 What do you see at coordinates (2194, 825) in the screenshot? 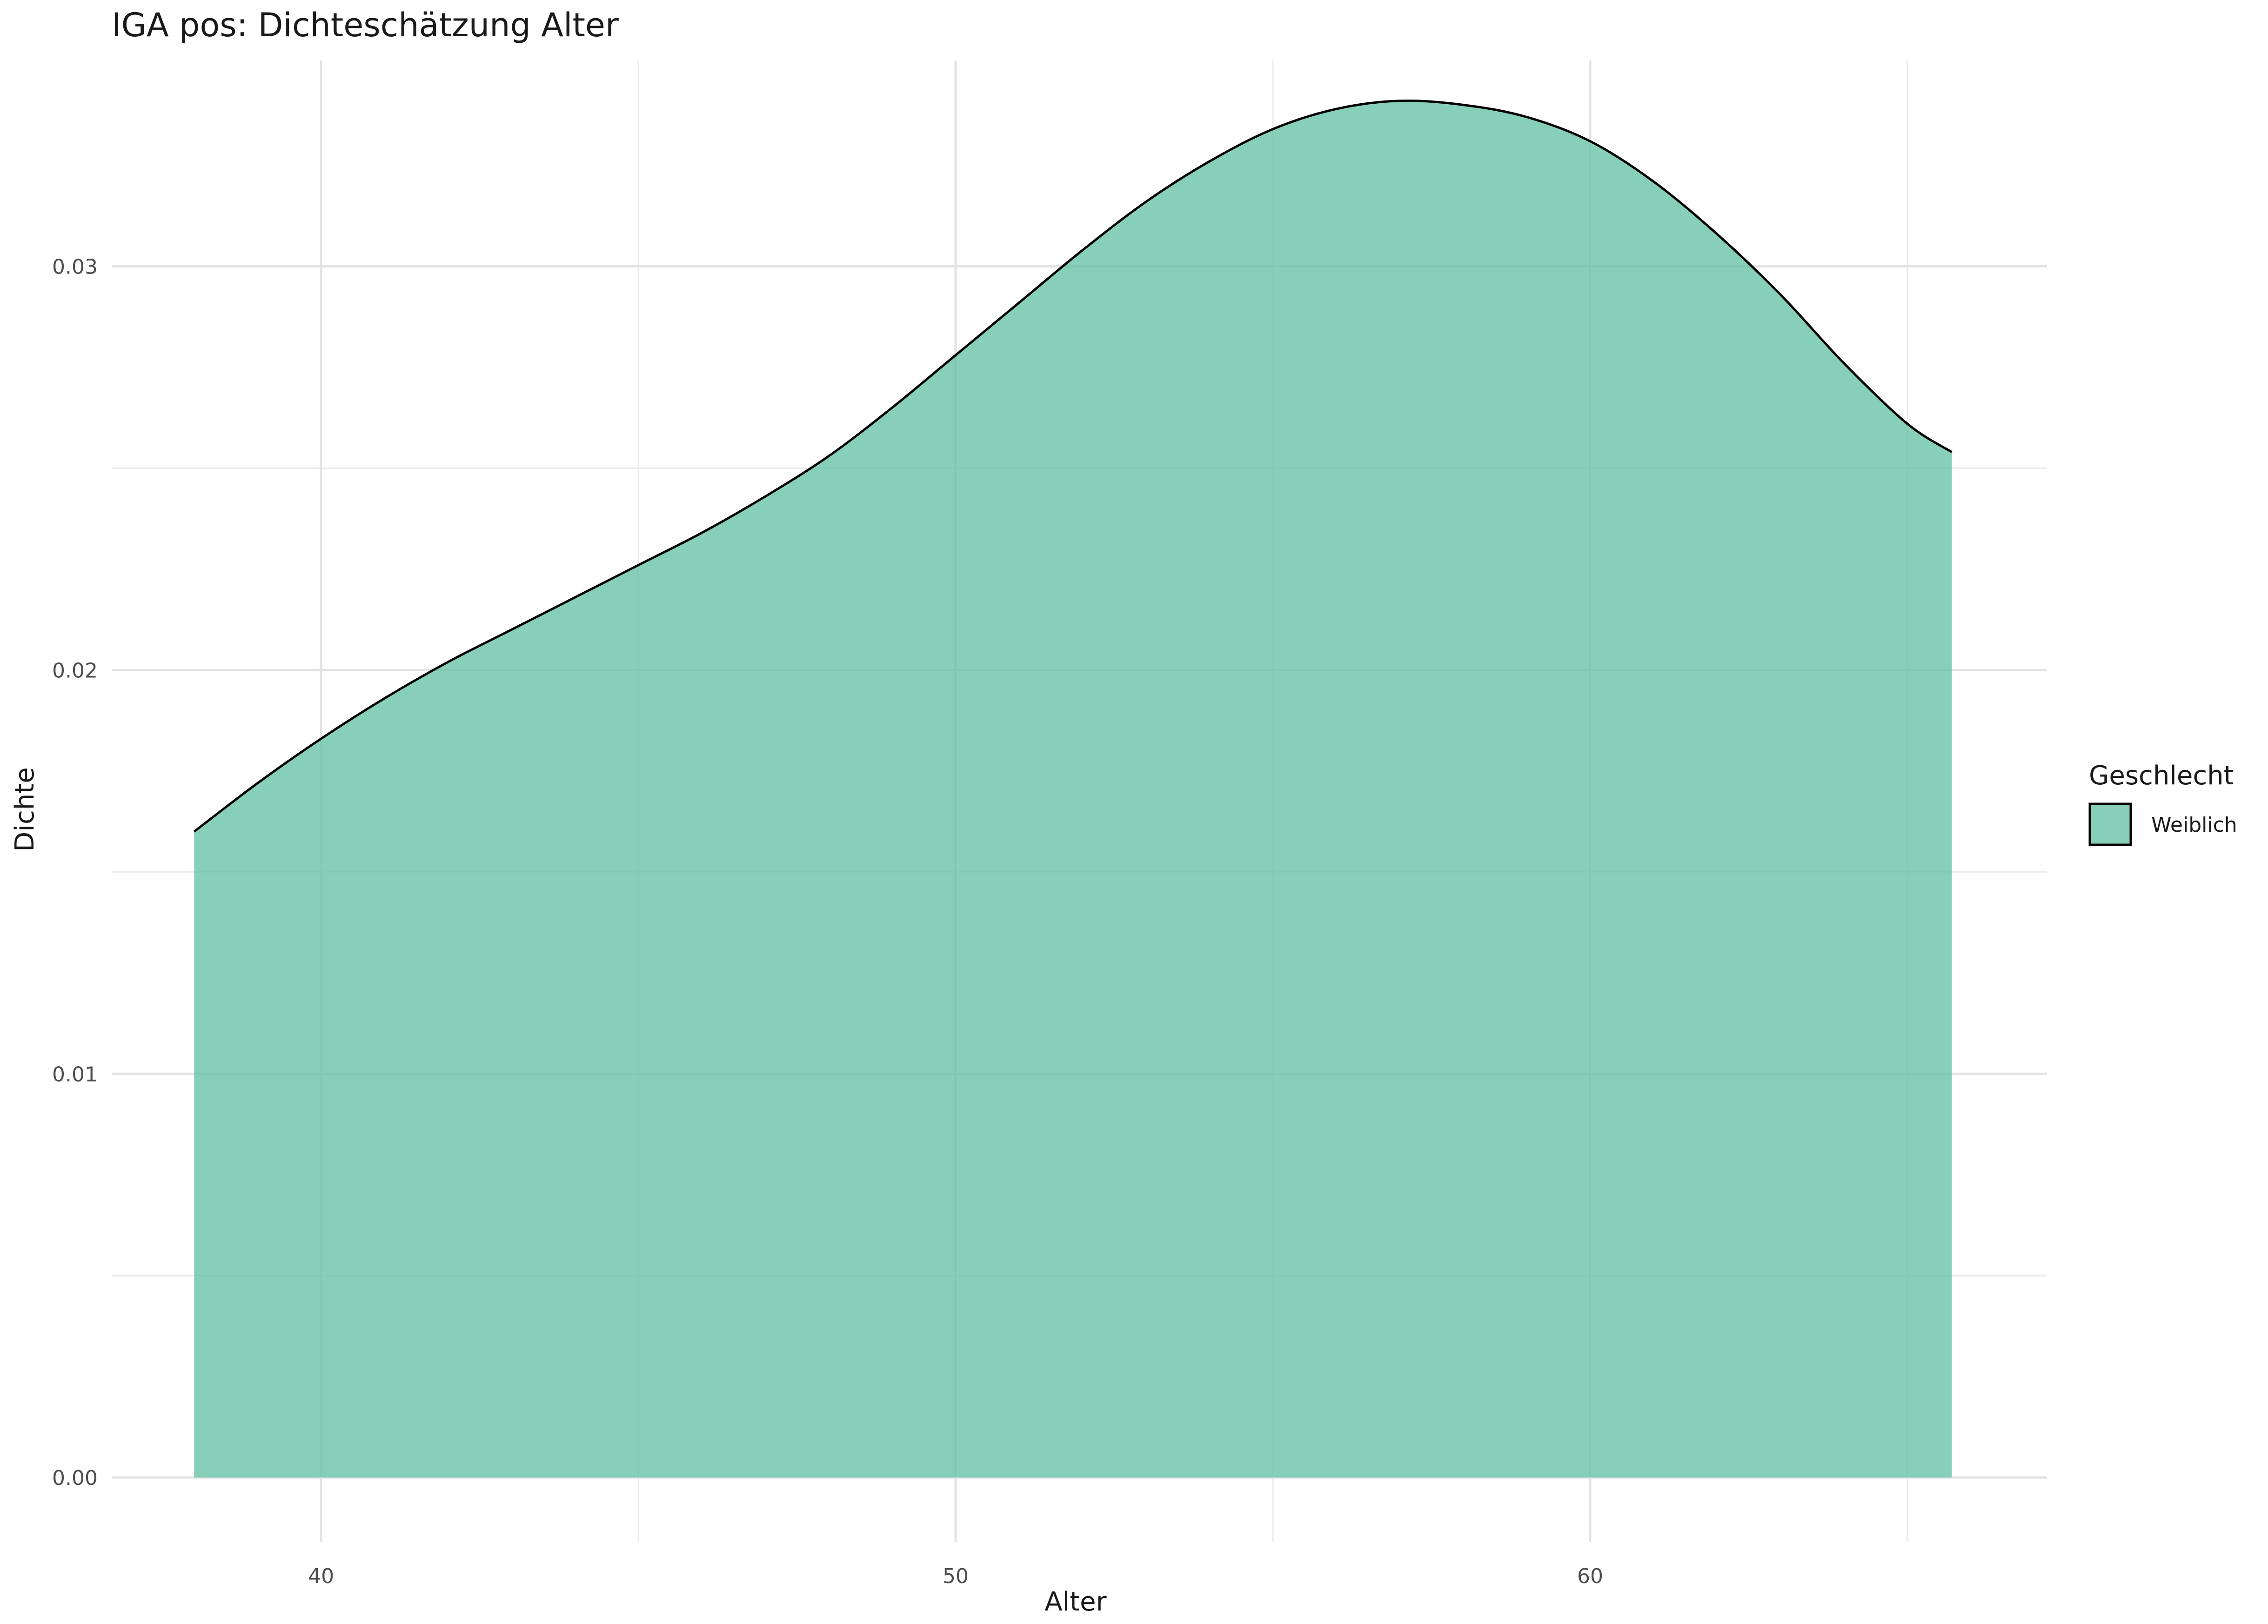
I see `legend-label-weiblich: Weiblich` at bounding box center [2194, 825].